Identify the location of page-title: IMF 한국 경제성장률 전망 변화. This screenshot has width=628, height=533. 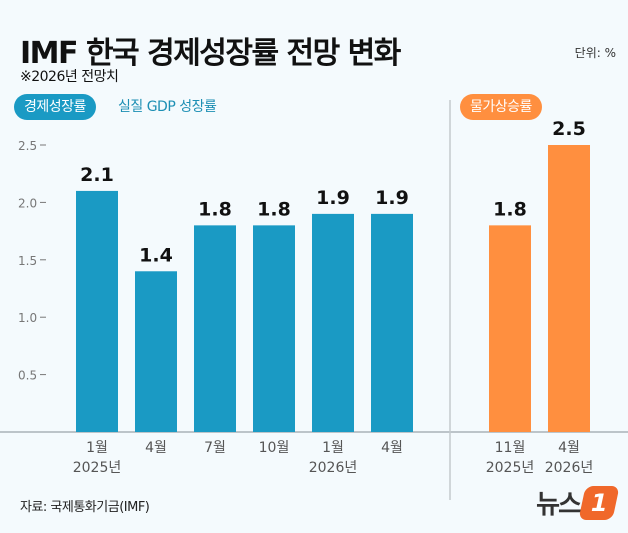
(210, 53).